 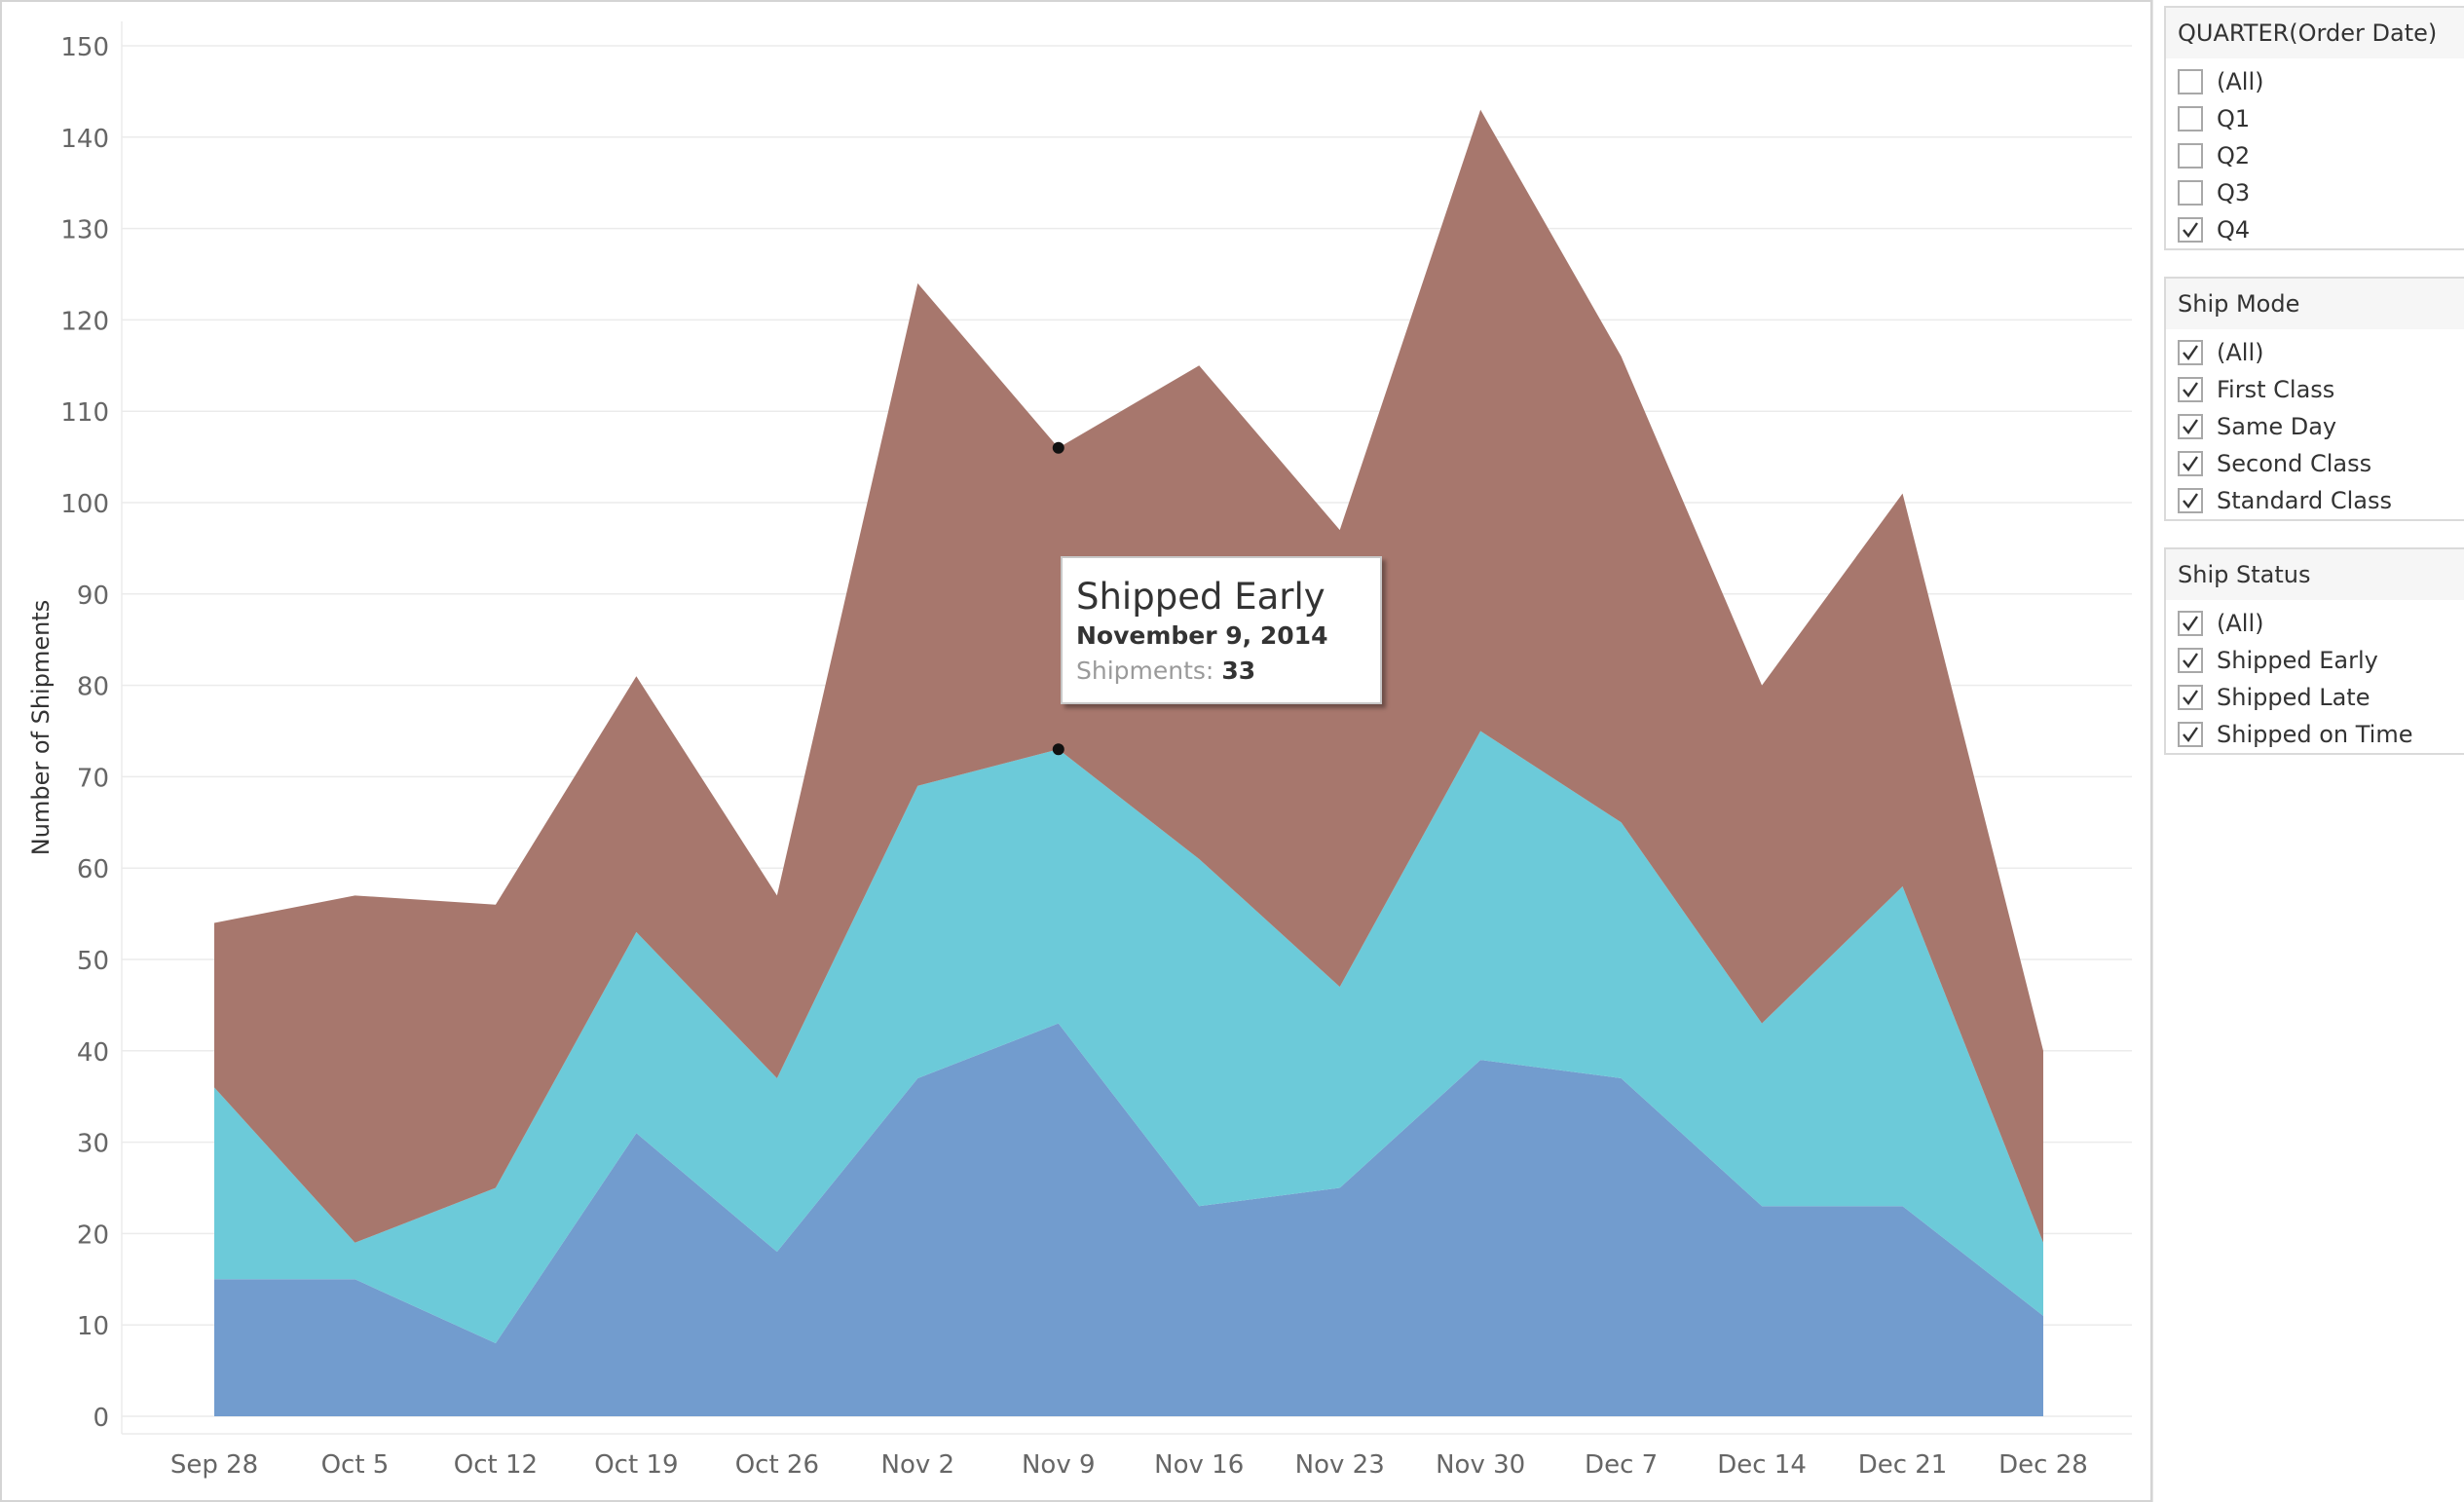 I want to click on y-tick-label: 60, so click(x=93, y=869).